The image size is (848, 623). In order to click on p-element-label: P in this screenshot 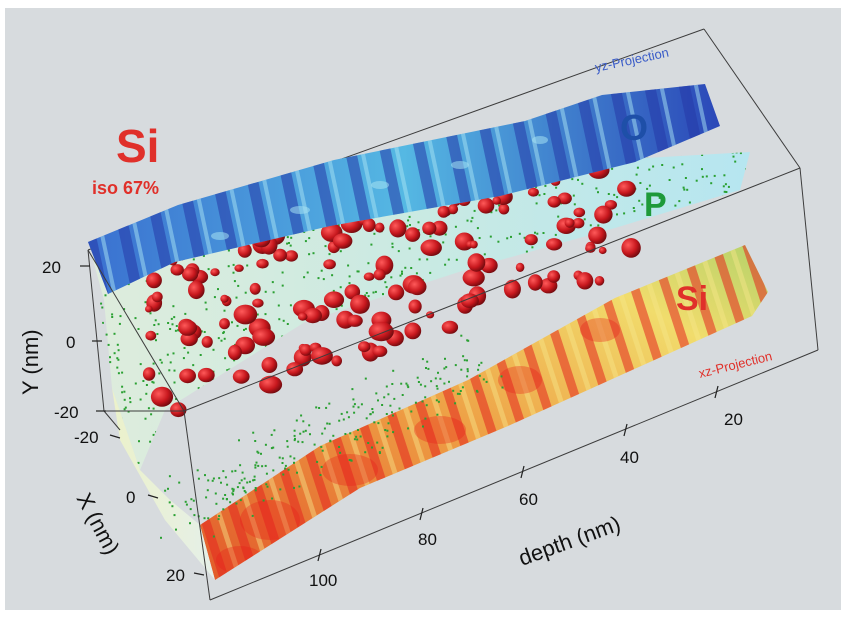, I will do `click(655, 205)`.